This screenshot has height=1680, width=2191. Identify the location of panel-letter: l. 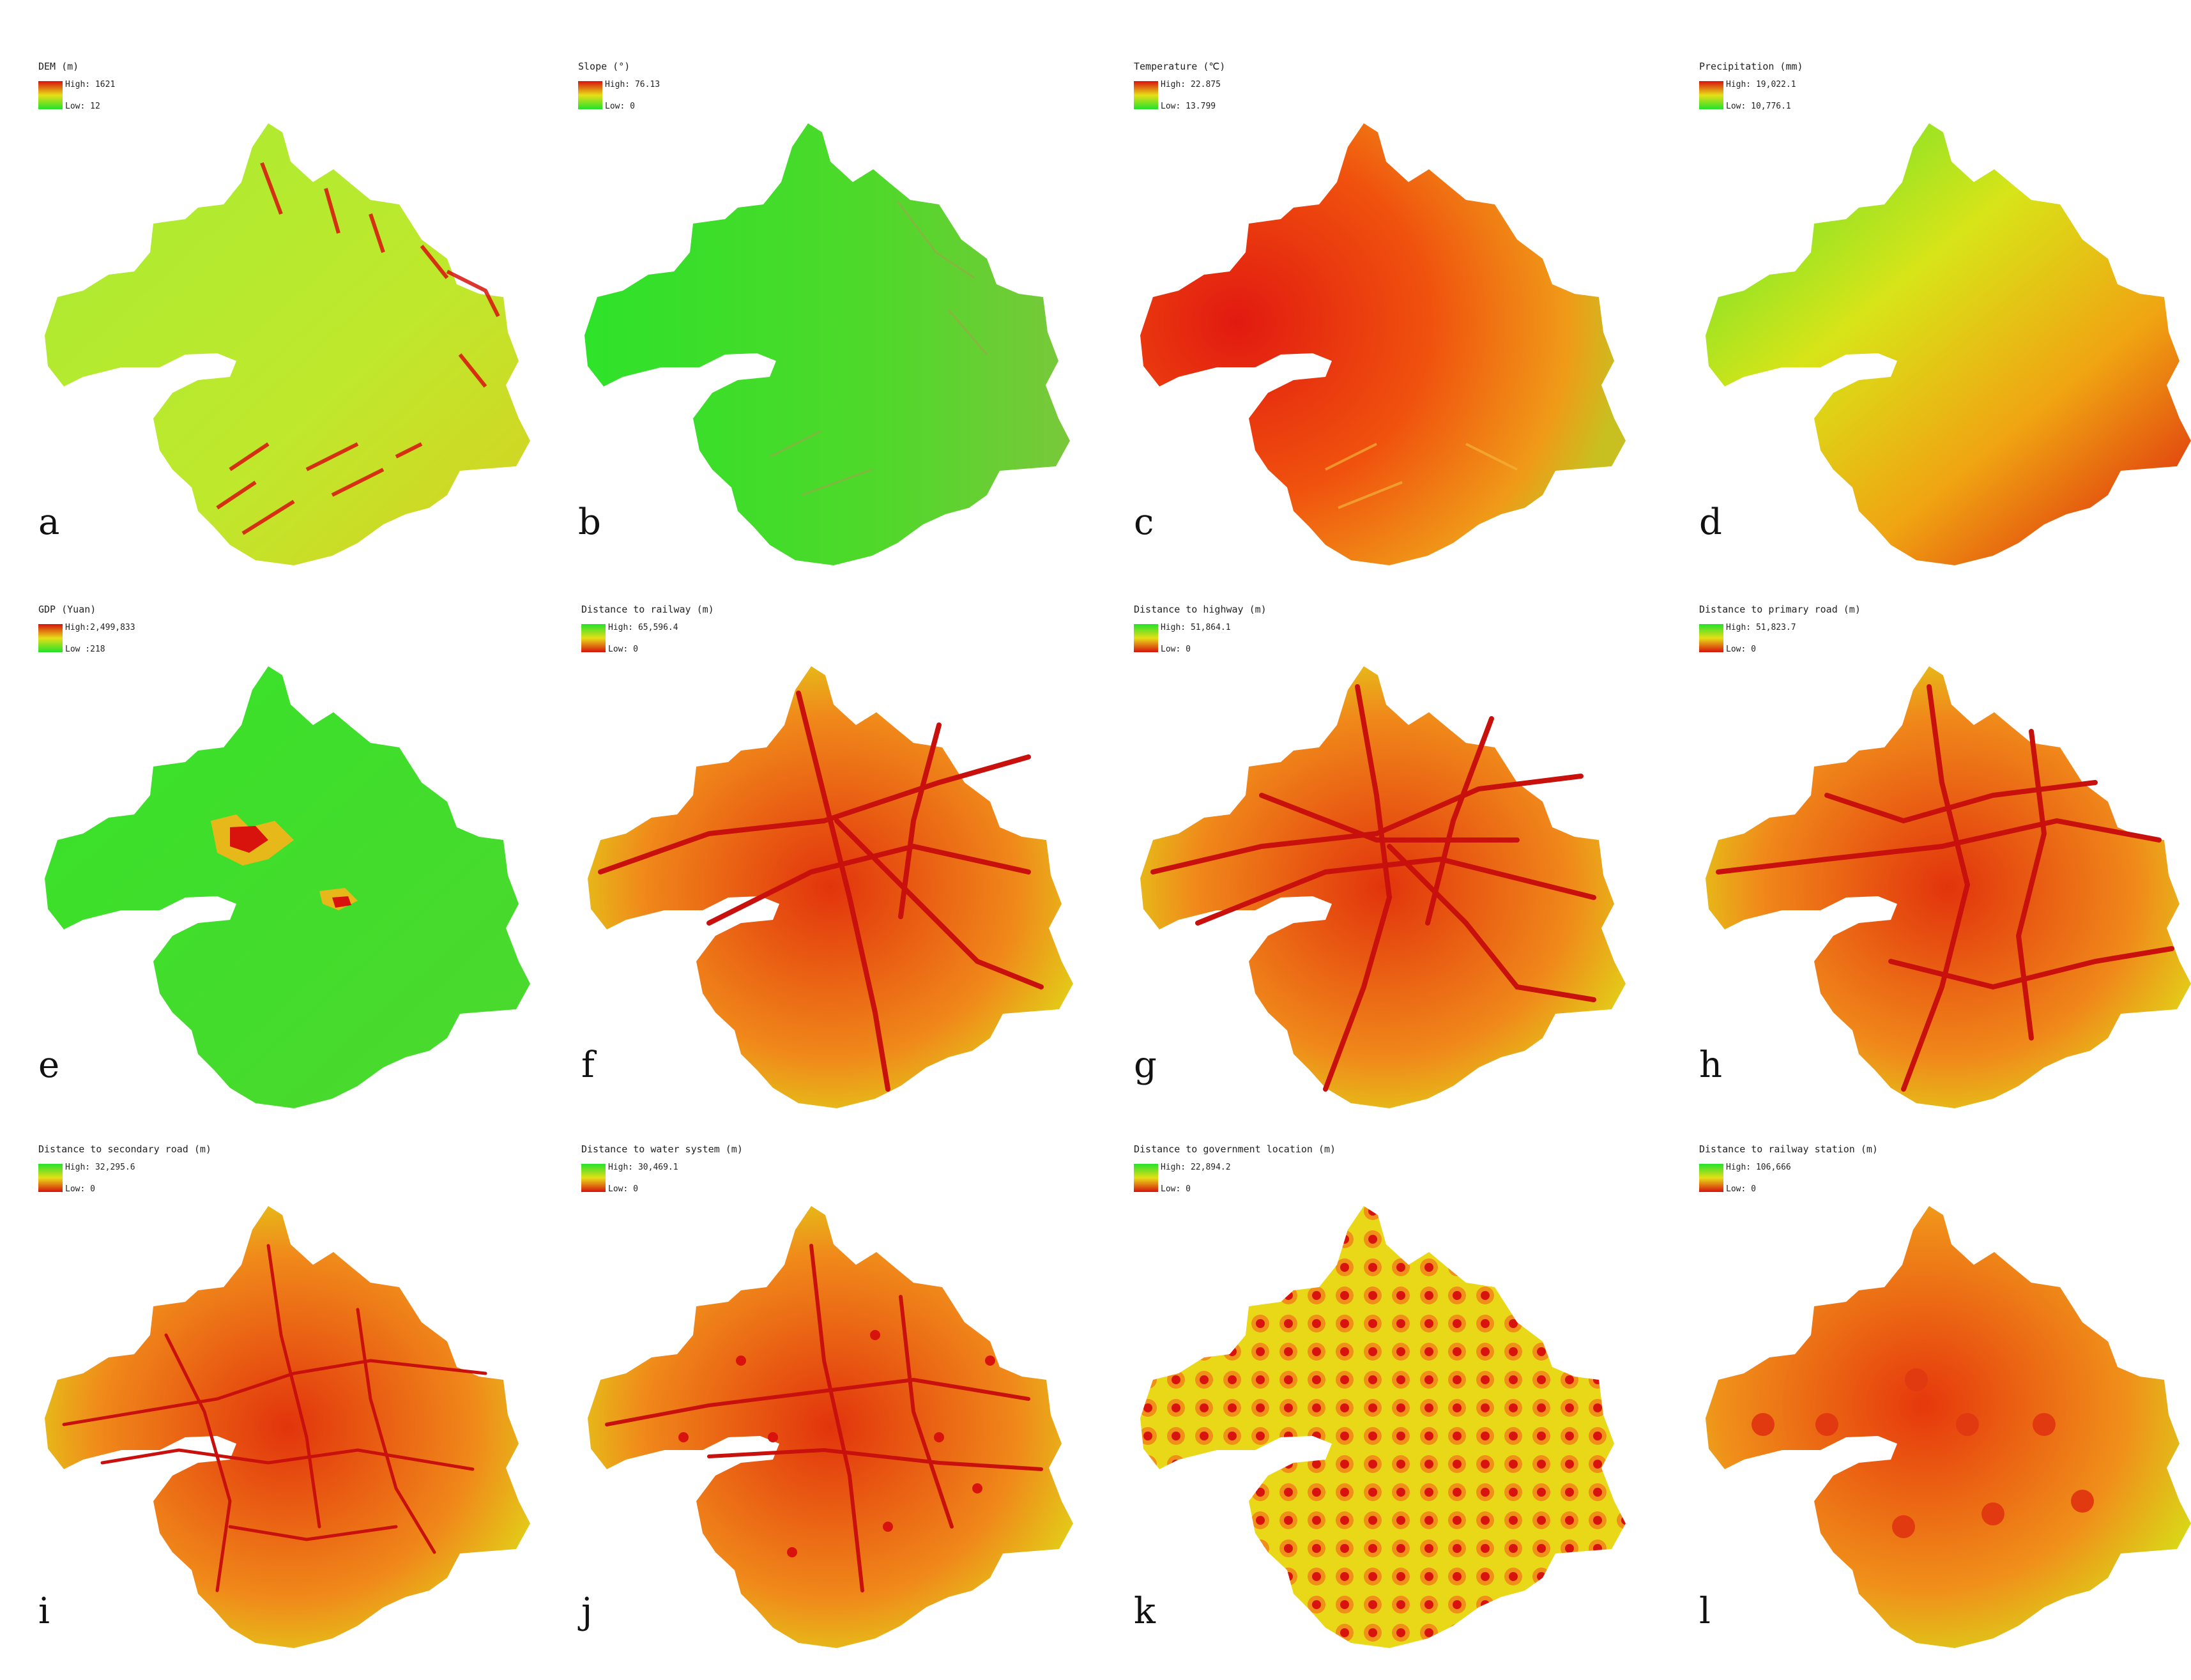
(1705, 1611).